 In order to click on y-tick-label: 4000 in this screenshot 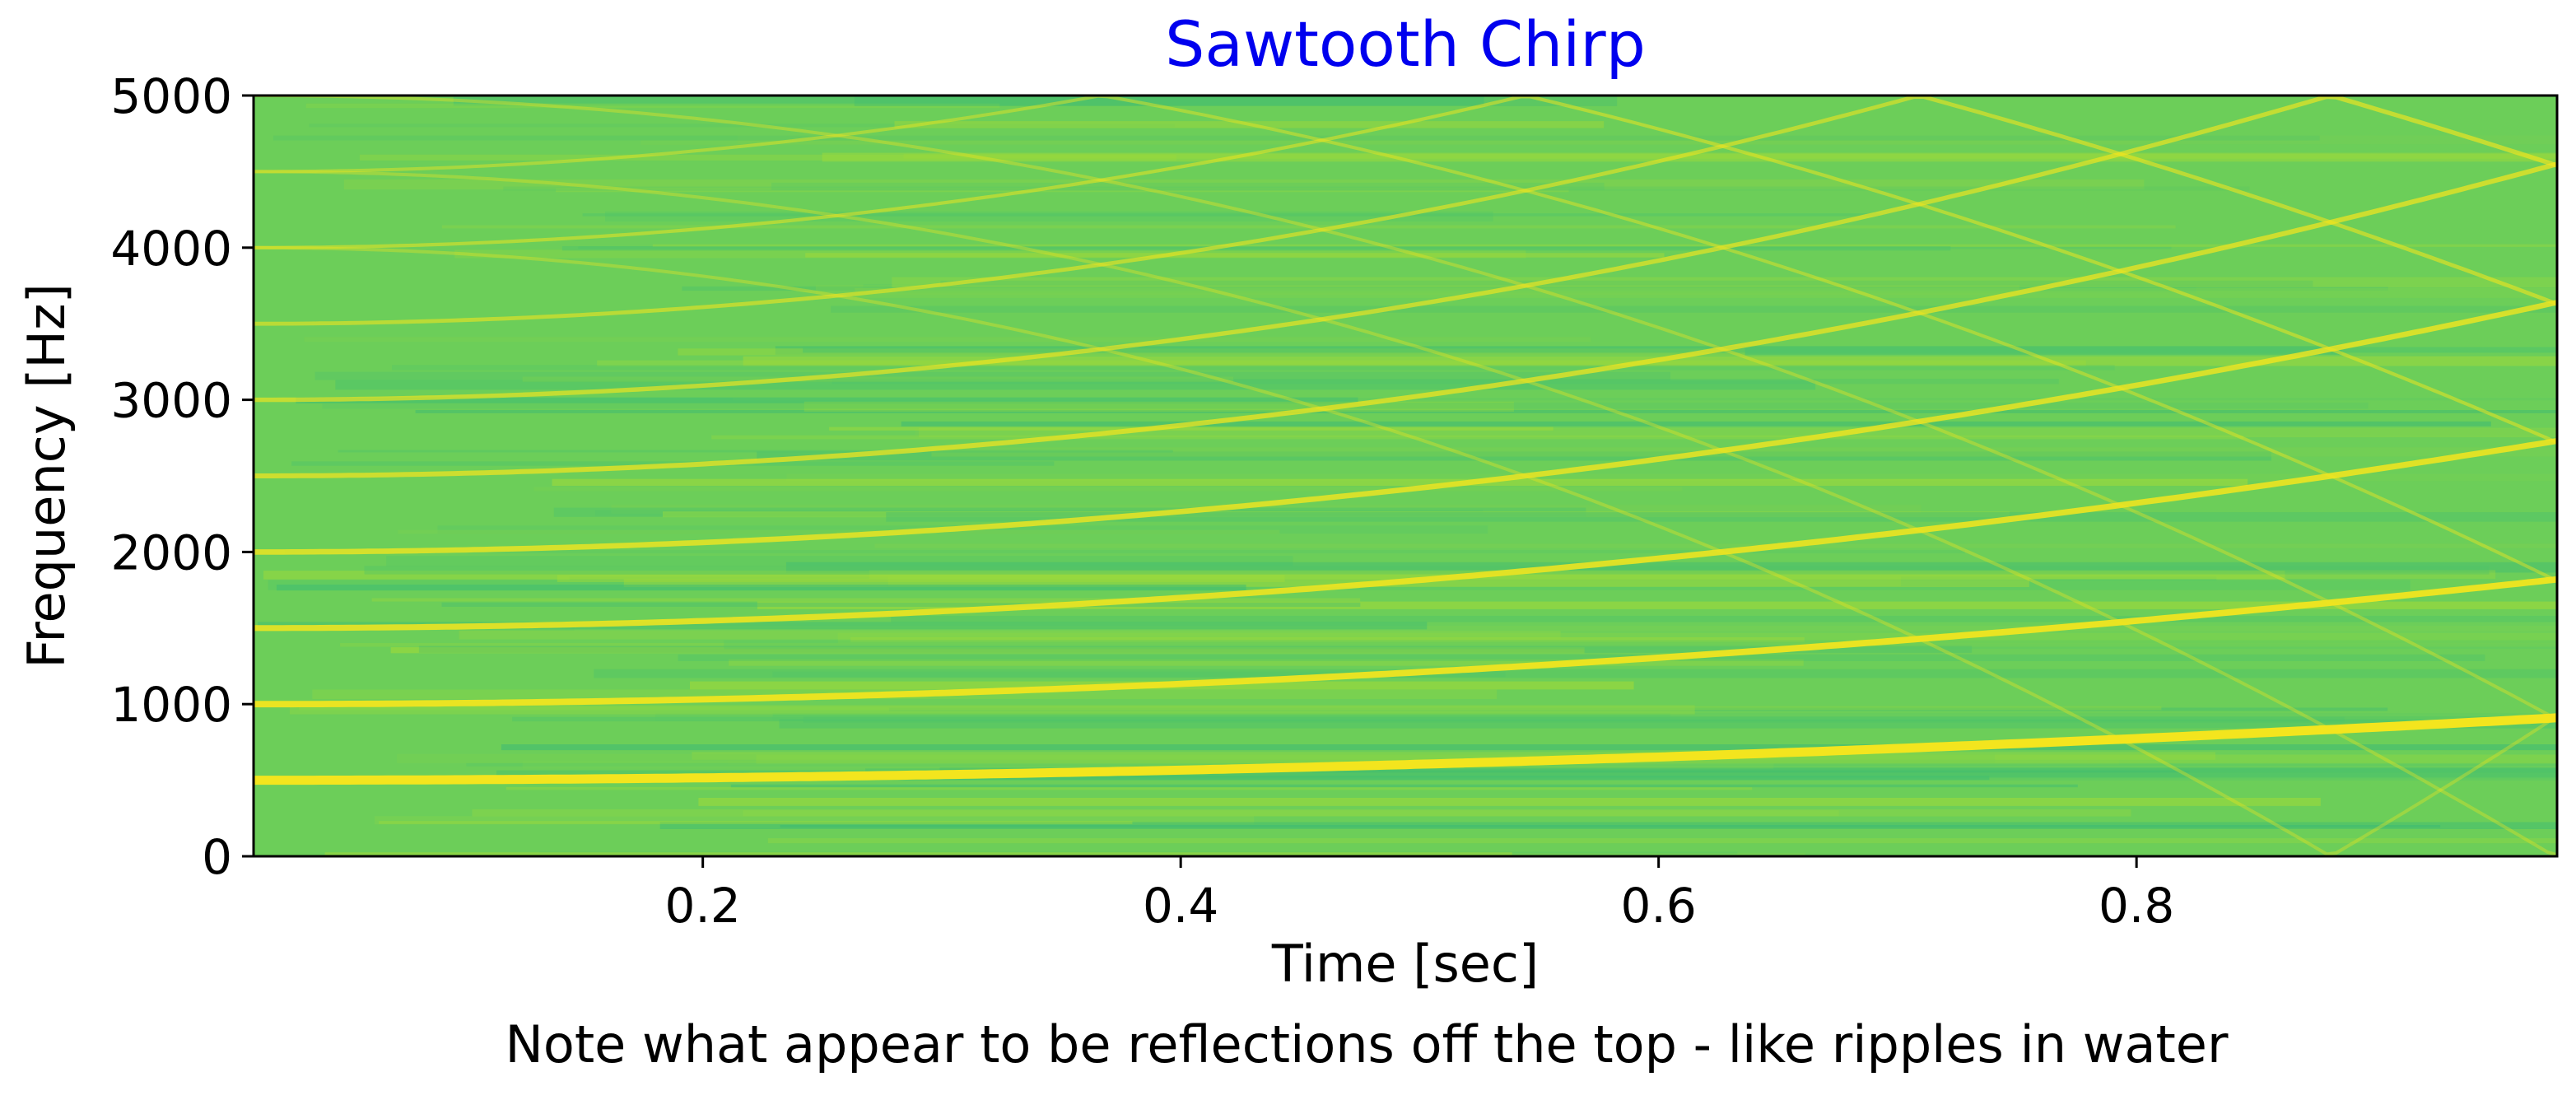, I will do `click(171, 249)`.